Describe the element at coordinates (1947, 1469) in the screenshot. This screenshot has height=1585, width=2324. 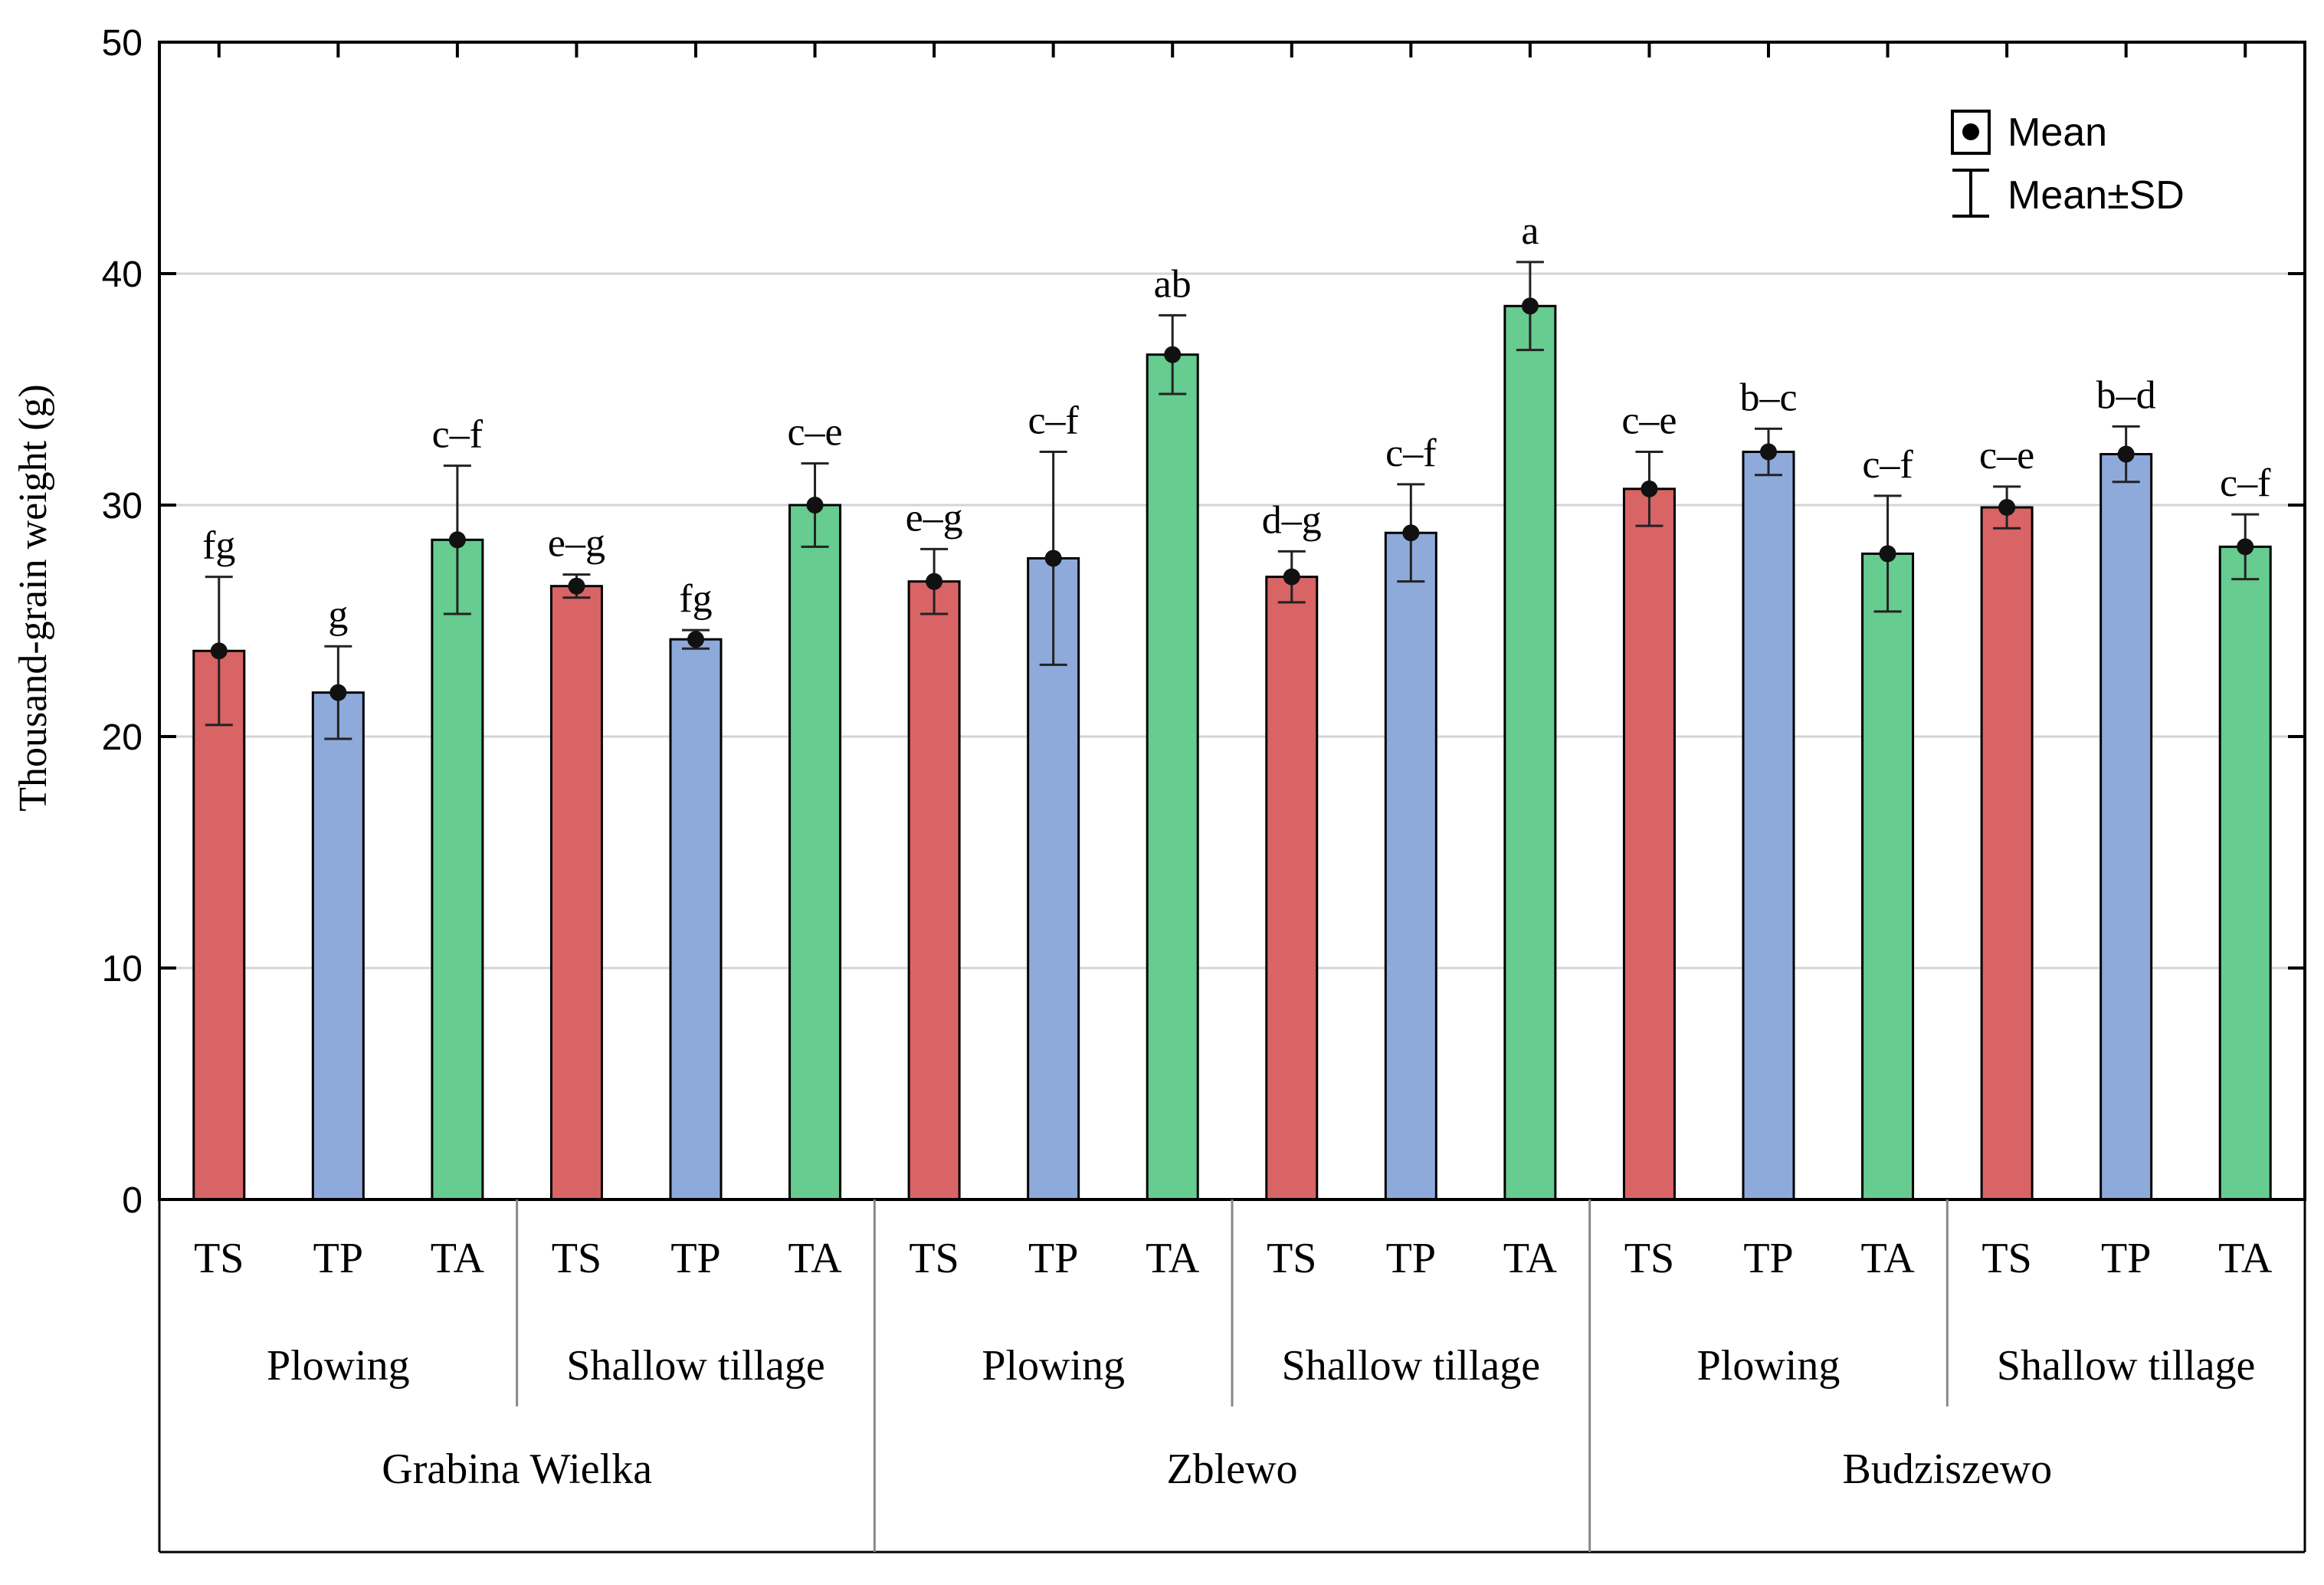
I see `location-label: Budziszewo` at that location.